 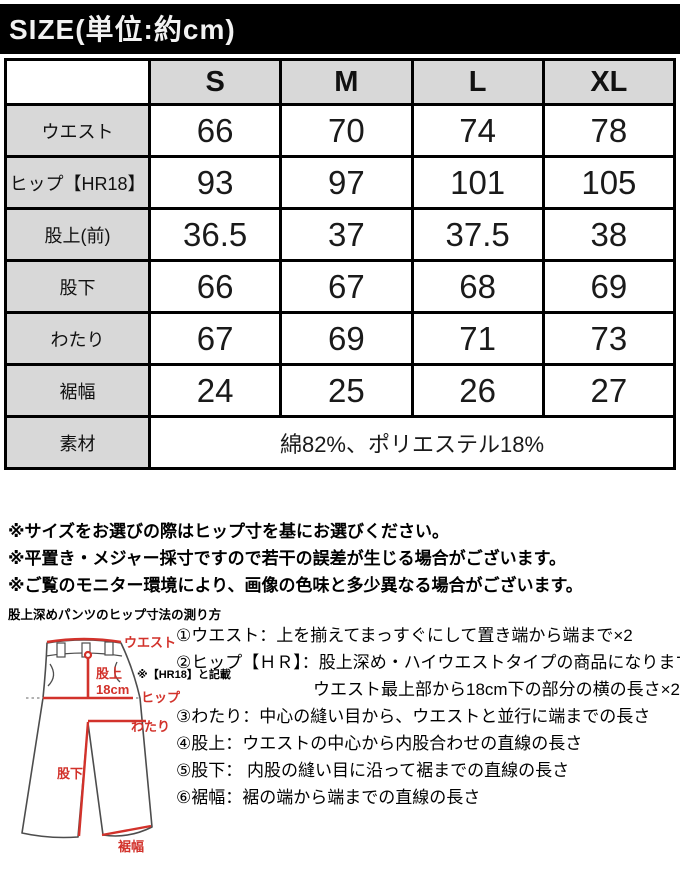 I want to click on cell-inseam-s: 66, so click(x=215, y=286).